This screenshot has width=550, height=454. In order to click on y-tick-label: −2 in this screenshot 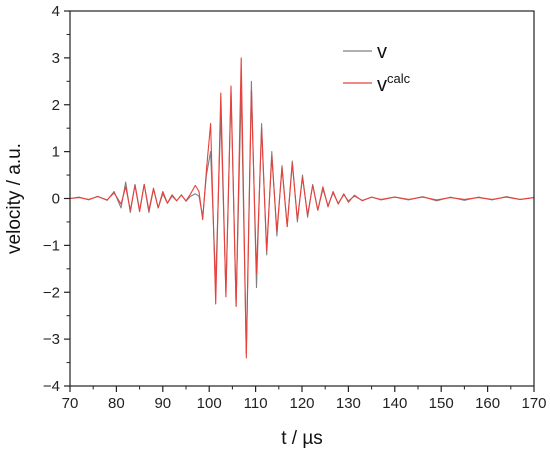, I will do `click(51, 292)`.